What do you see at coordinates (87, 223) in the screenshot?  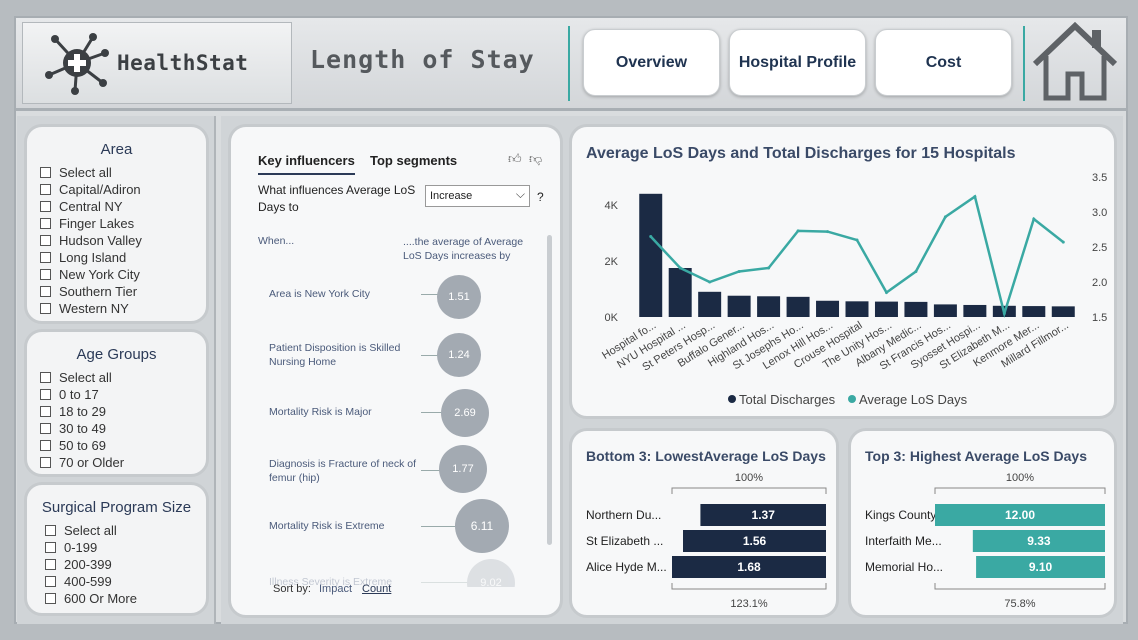 I see `area-option: Finger Lakes` at bounding box center [87, 223].